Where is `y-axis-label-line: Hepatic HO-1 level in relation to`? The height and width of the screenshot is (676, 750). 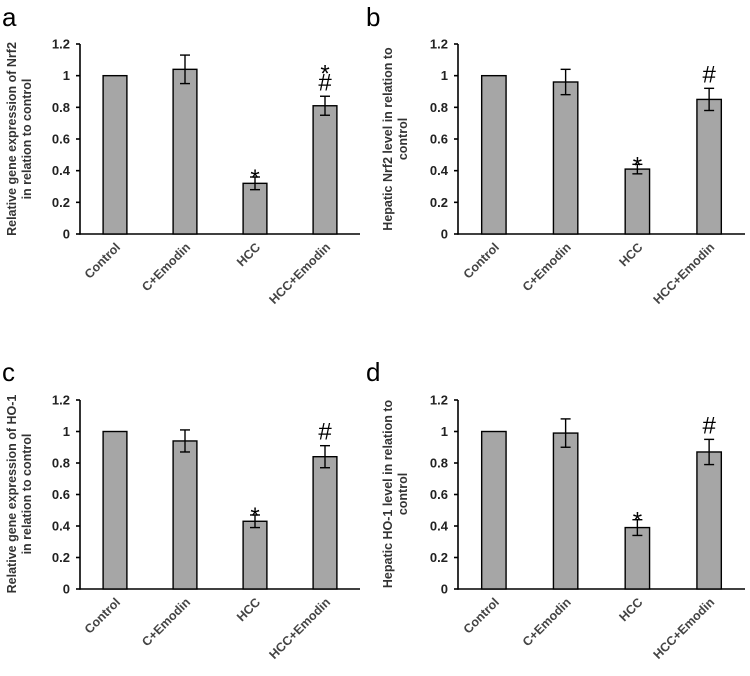
y-axis-label-line: Hepatic HO-1 level in relation to is located at coordinates (388, 494).